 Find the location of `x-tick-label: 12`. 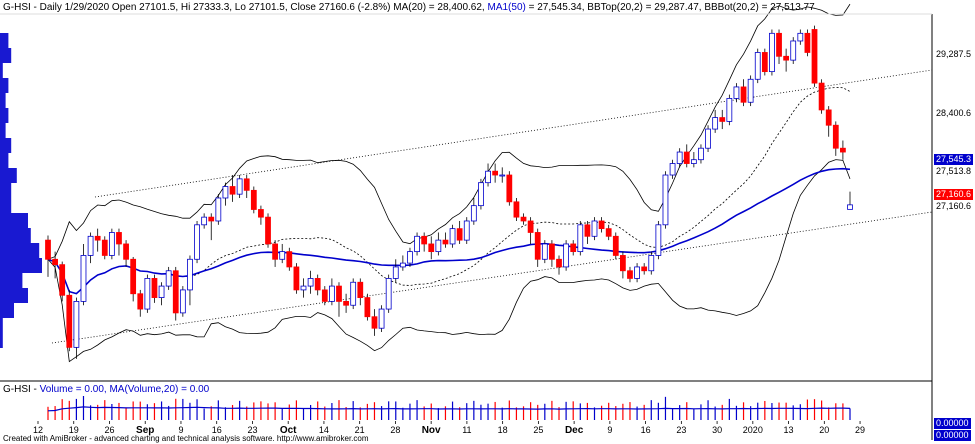

x-tick-label: 12 is located at coordinates (38, 430).